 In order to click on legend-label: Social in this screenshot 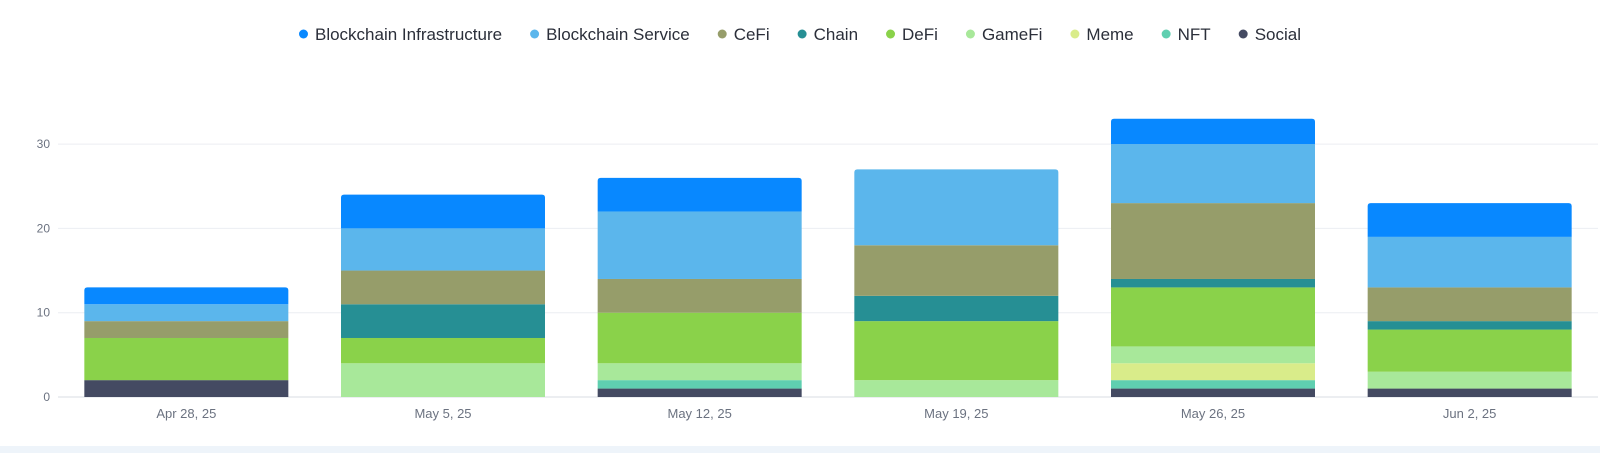, I will do `click(1278, 34)`.